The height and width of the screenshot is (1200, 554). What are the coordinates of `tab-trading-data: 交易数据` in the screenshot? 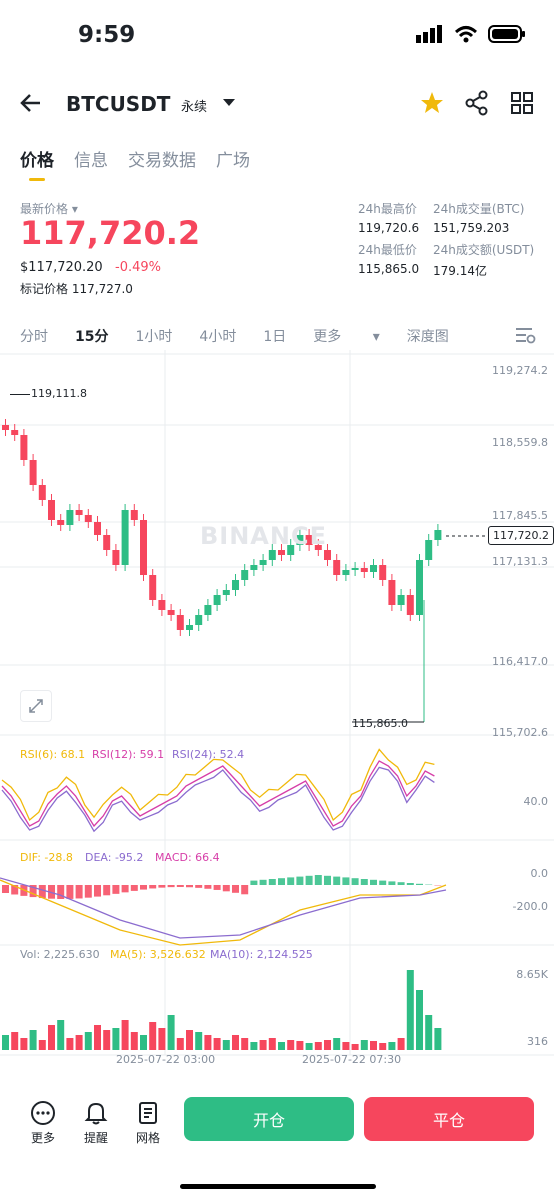 It's located at (162, 161).